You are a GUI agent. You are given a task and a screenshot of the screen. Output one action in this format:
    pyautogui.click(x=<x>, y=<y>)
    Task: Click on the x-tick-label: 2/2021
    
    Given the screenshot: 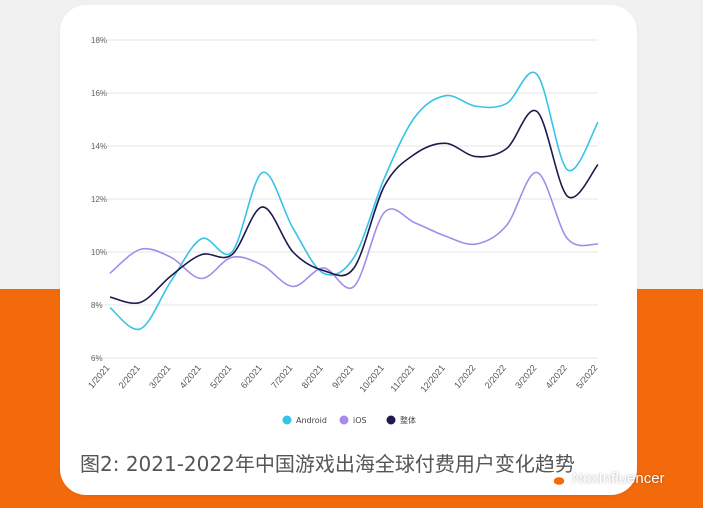 What is the action you would take?
    pyautogui.click(x=129, y=377)
    